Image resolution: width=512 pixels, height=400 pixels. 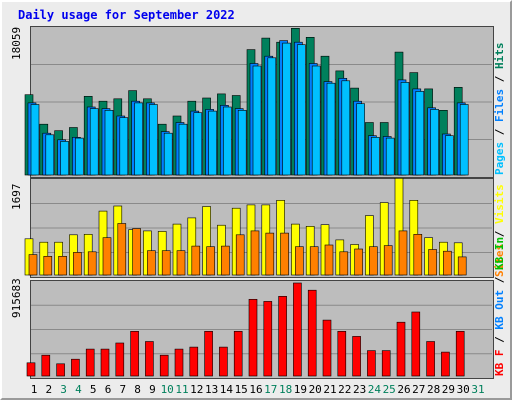 I want to click on legend-bot: KB F / KB Out / KB In, so click(x=499, y=306).